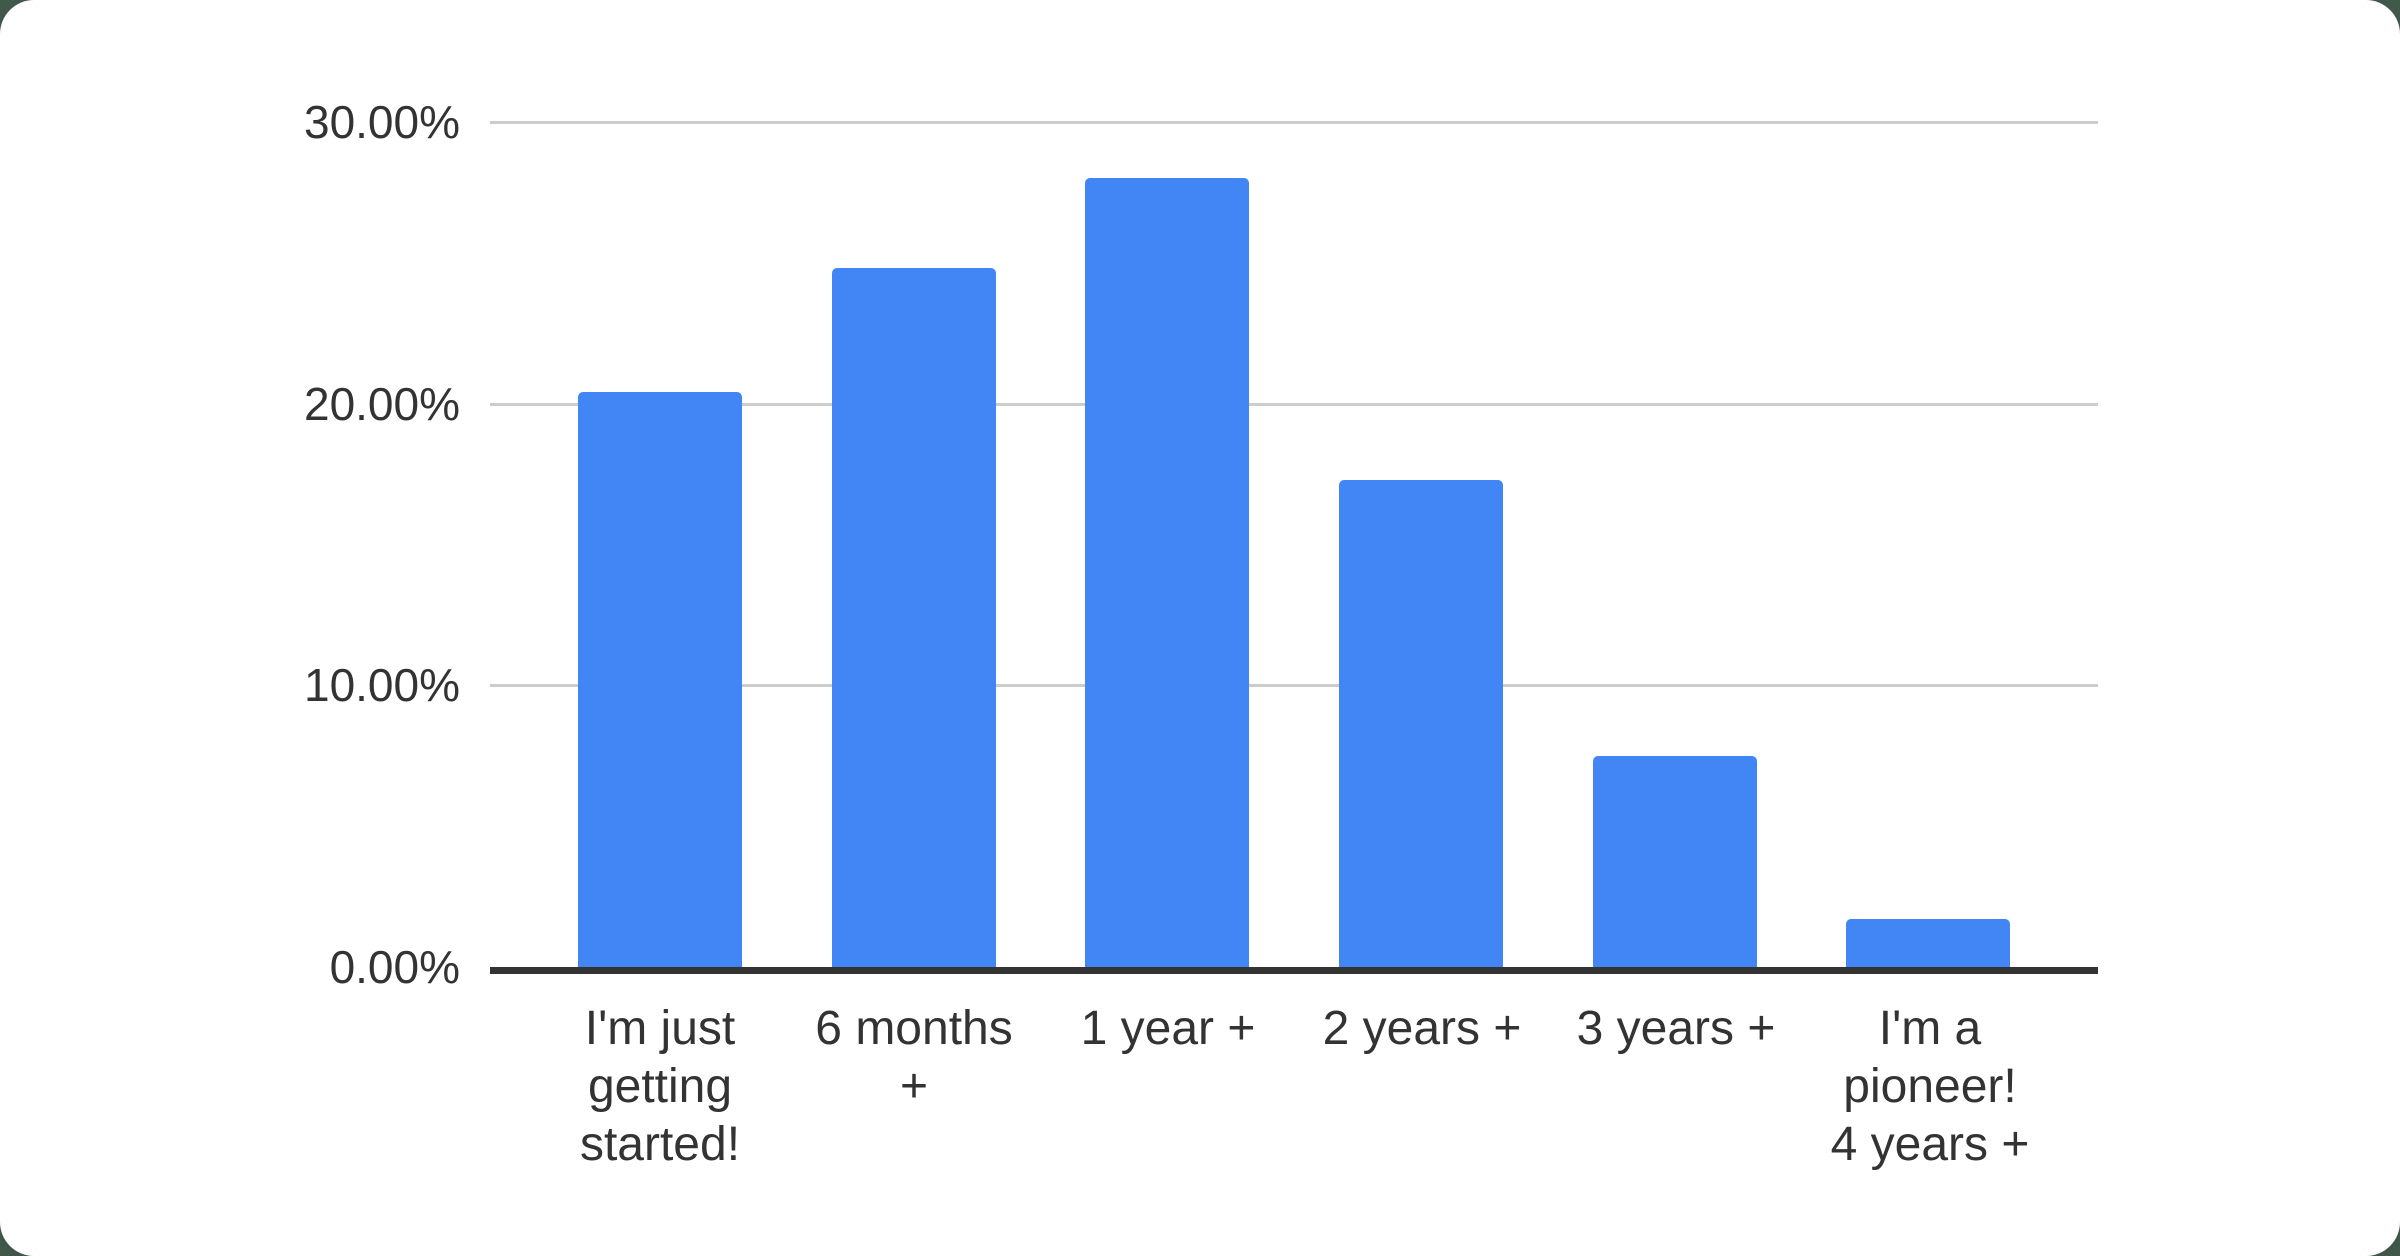  What do you see at coordinates (381, 122) in the screenshot?
I see `y-tick-label: 30.00%` at bounding box center [381, 122].